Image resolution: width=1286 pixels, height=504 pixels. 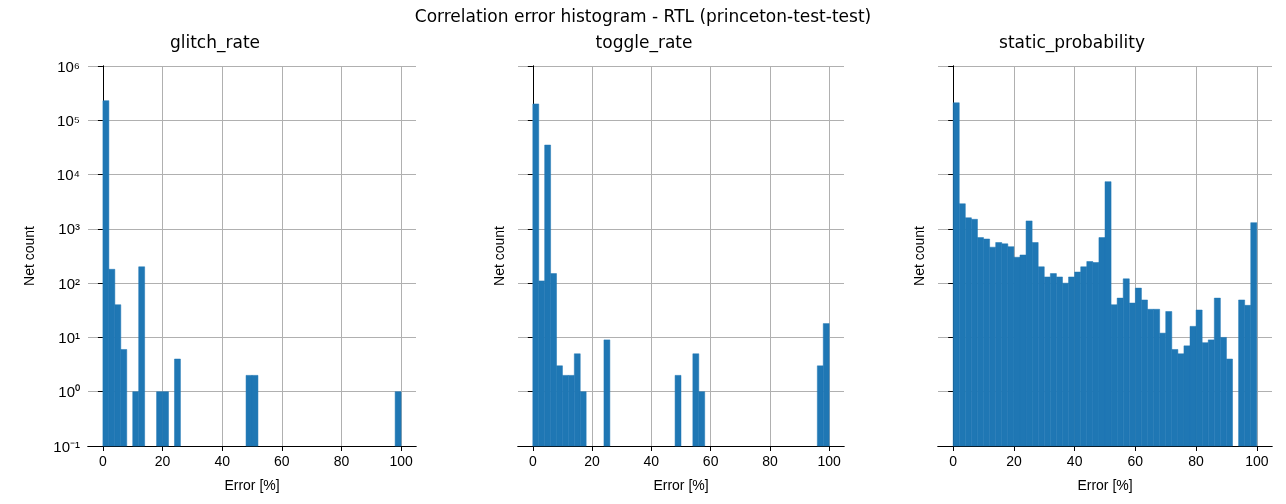 I want to click on y-tick-label: 10⁴, so click(x=68, y=175).